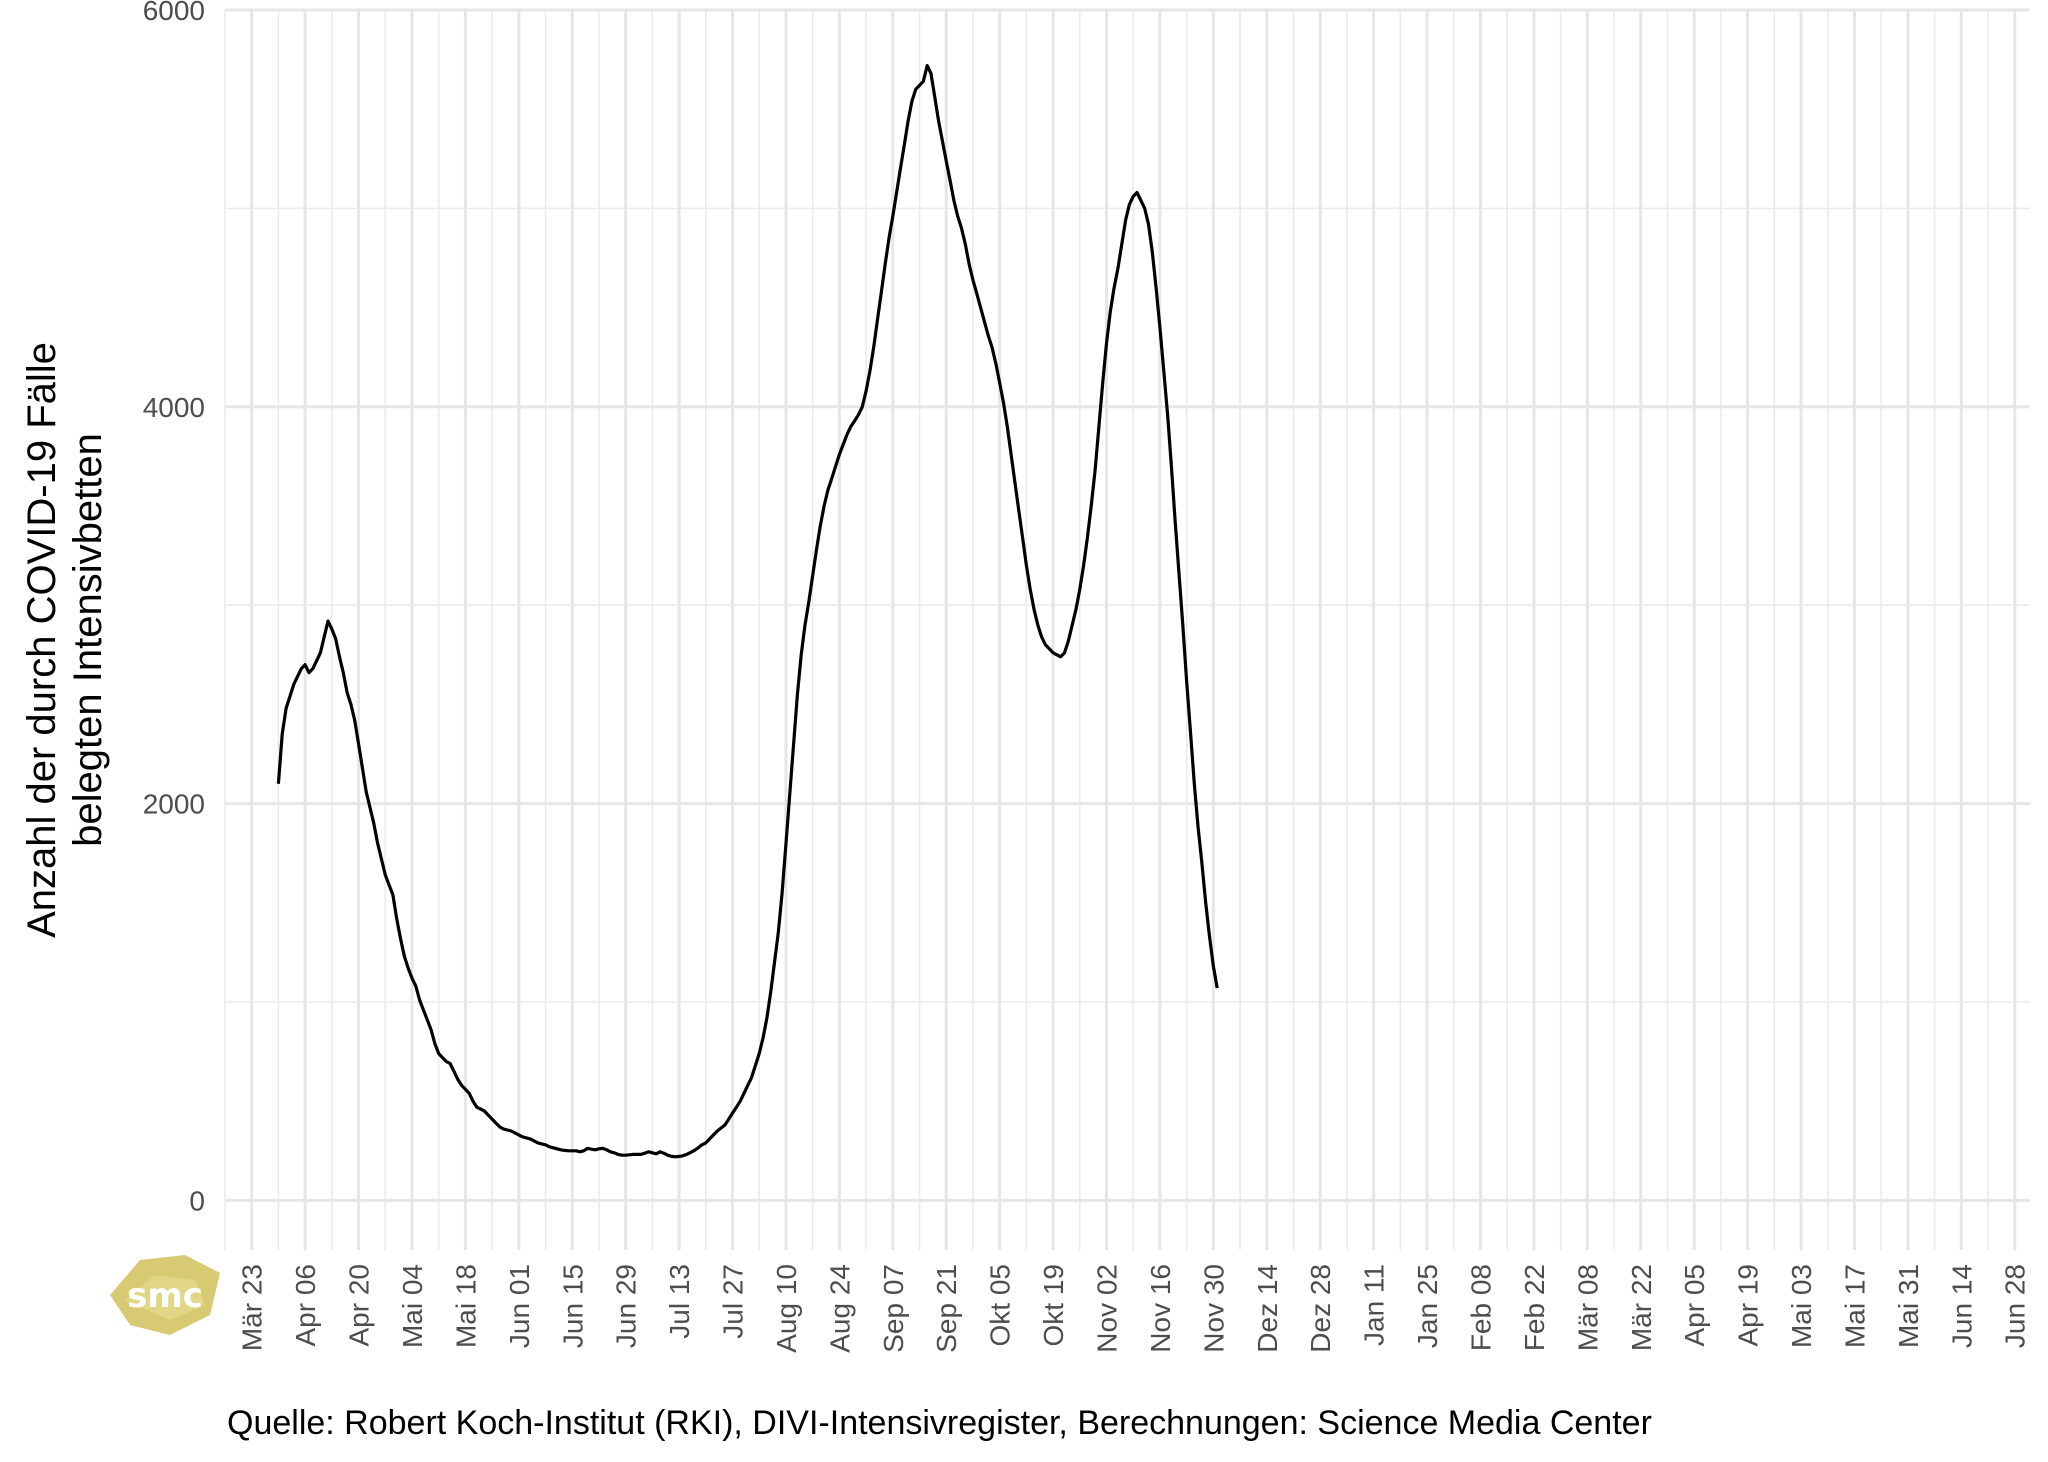  Describe the element at coordinates (1374, 1305) in the screenshot. I see `x-tick-label: Jan 11` at that location.